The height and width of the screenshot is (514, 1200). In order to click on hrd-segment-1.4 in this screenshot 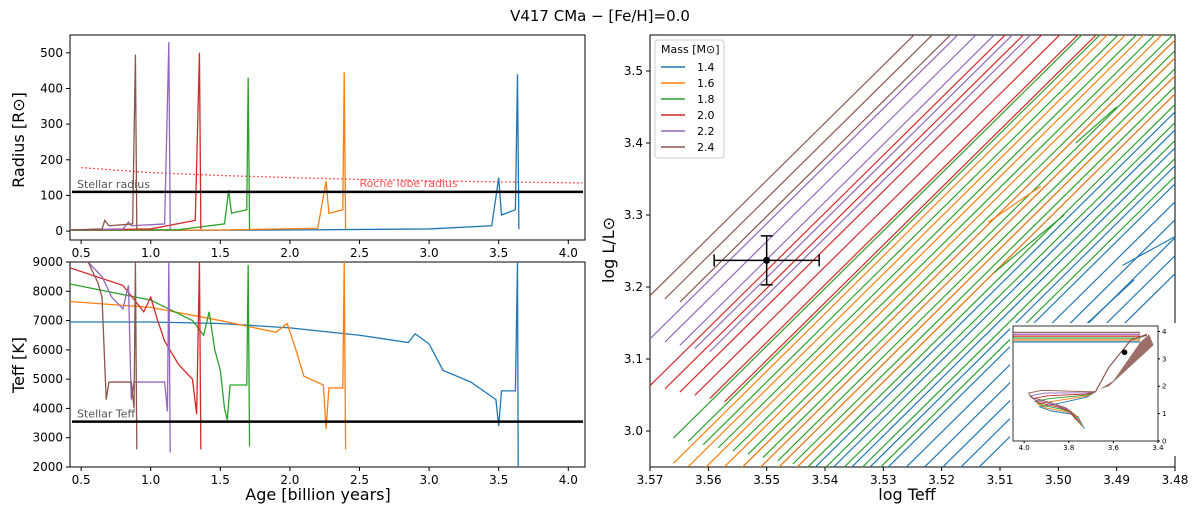, I will do `click(1148, 251)`.